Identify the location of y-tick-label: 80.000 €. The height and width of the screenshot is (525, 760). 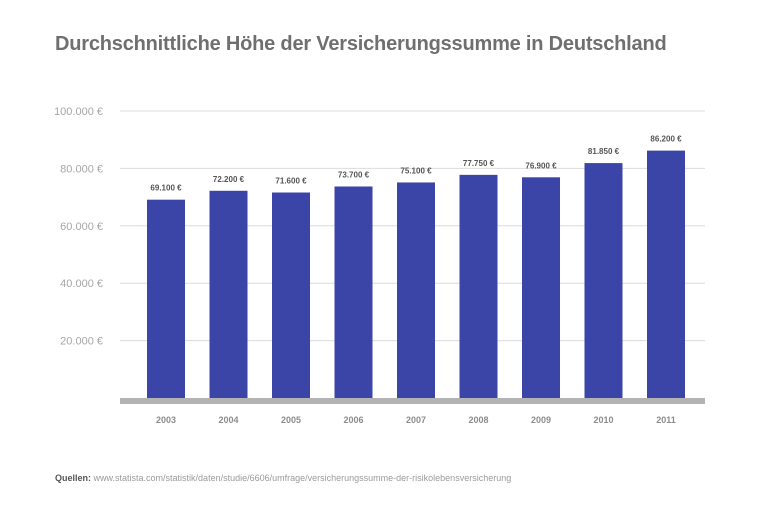
(81, 169).